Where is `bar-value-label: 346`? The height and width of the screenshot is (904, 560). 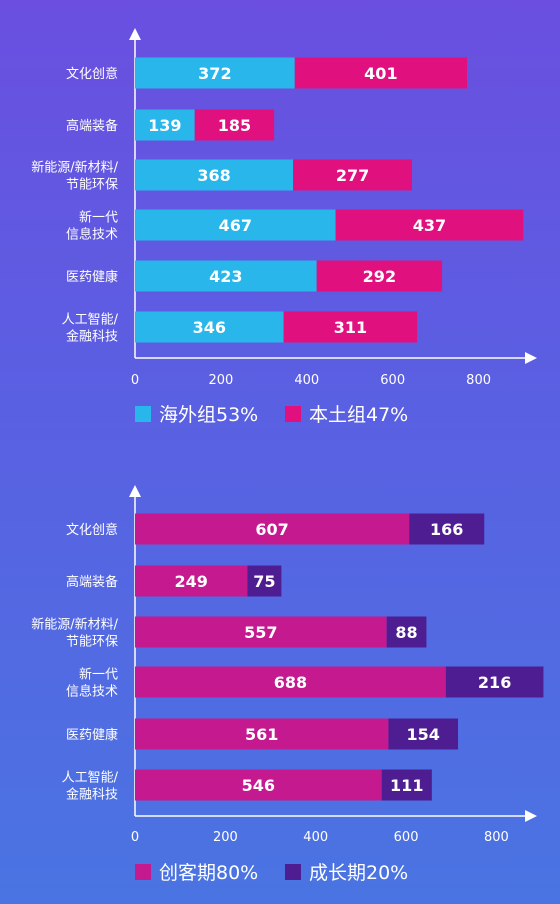
bar-value-label: 346 is located at coordinates (209, 327).